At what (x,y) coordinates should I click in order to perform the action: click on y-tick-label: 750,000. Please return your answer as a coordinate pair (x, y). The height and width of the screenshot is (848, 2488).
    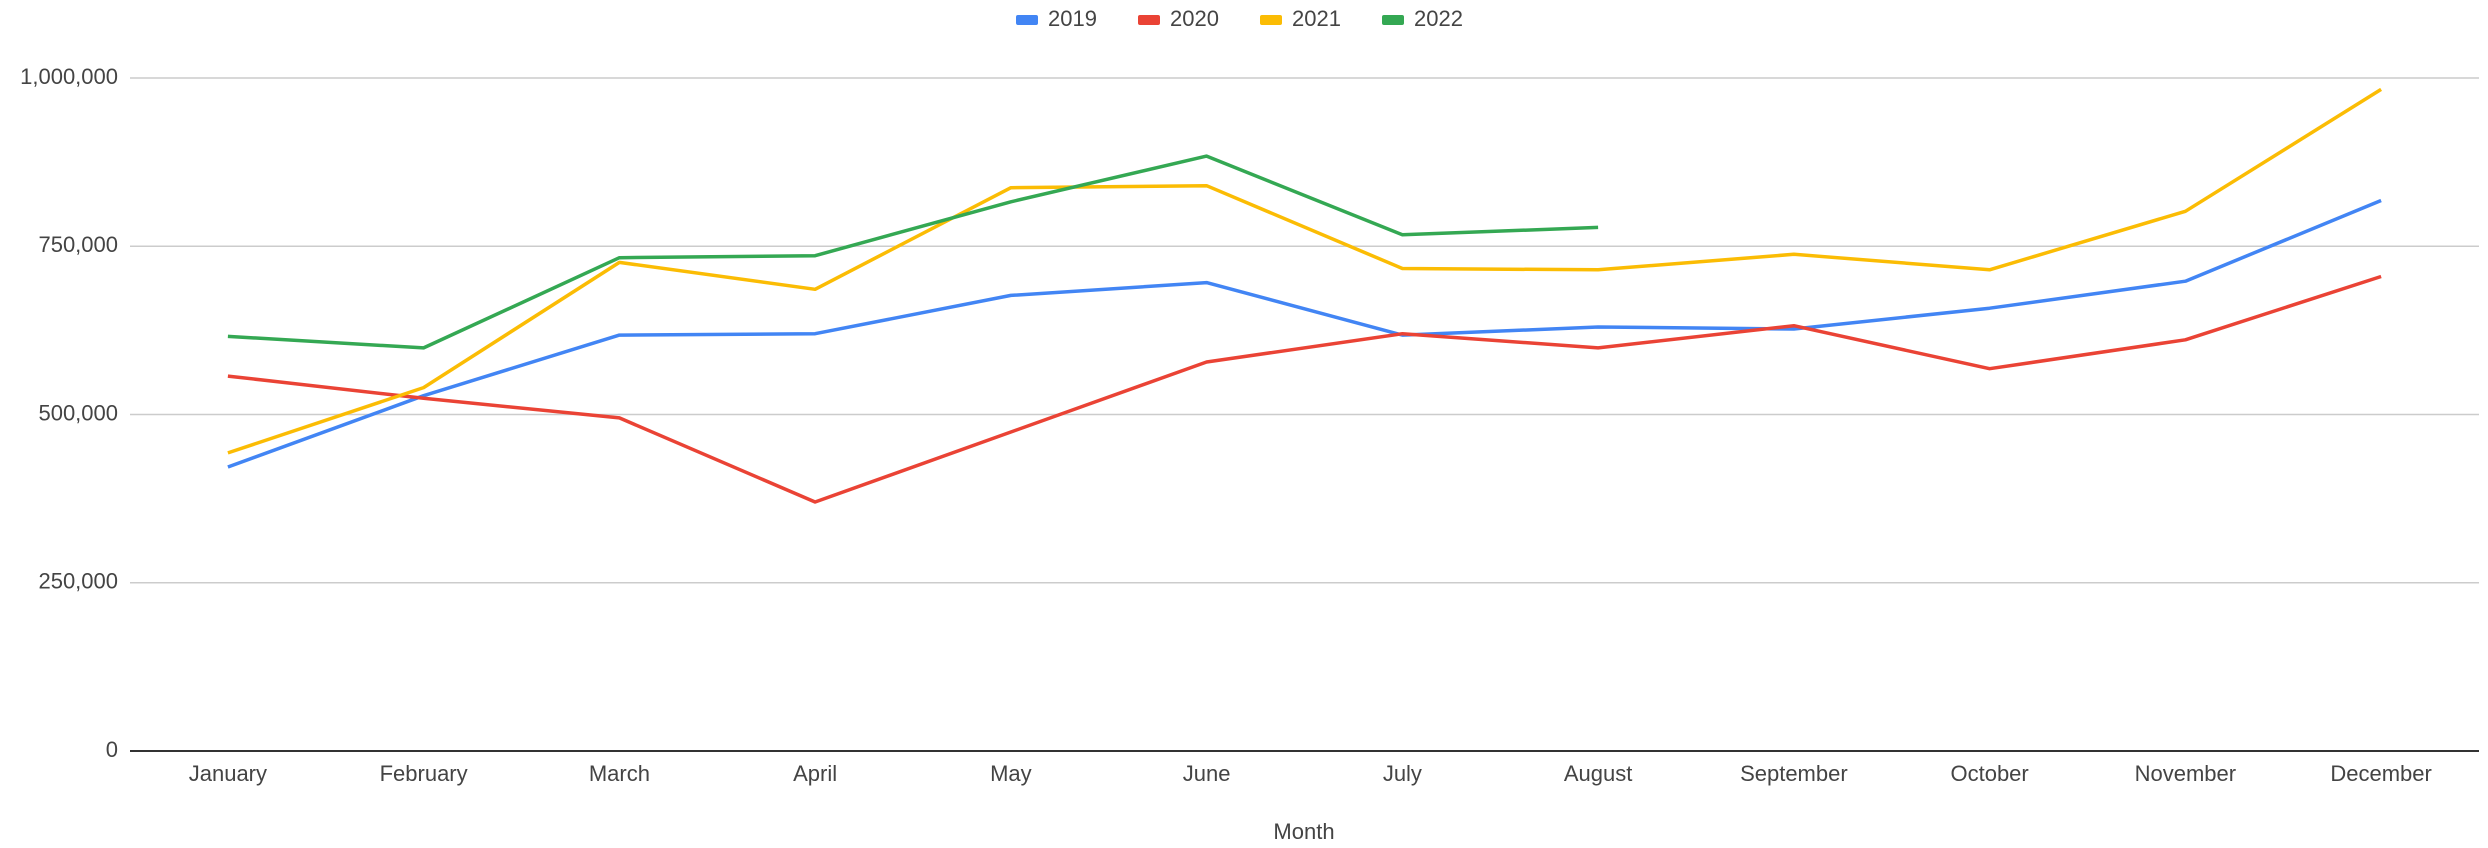
    Looking at the image, I should click on (78, 244).